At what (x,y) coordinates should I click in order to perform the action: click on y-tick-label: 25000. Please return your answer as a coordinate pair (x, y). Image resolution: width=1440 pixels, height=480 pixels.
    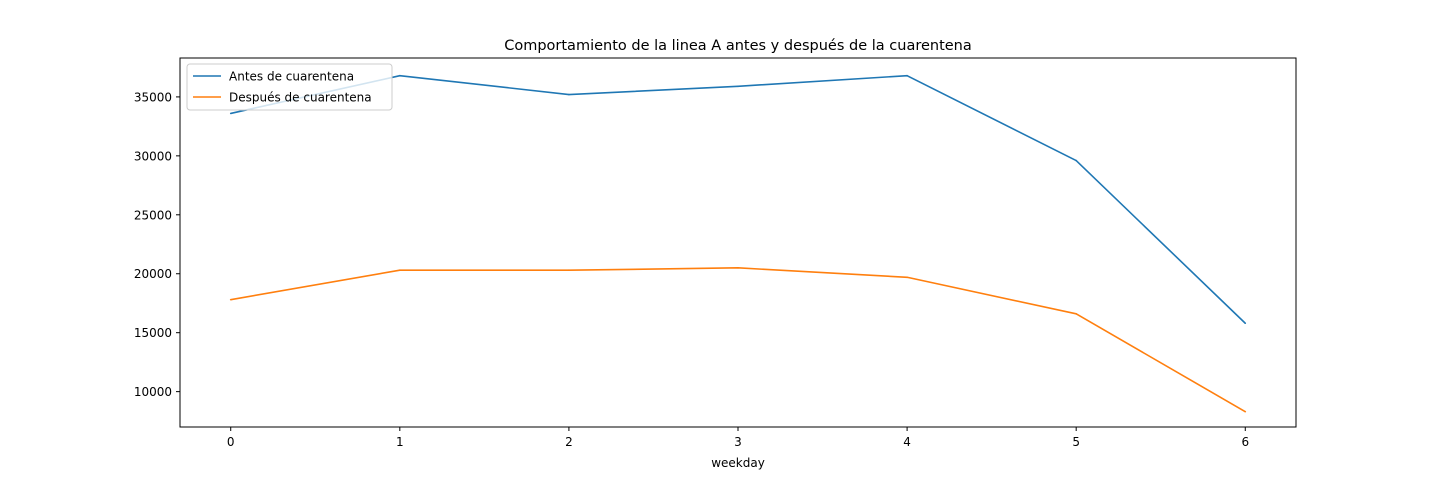
    Looking at the image, I should click on (153, 215).